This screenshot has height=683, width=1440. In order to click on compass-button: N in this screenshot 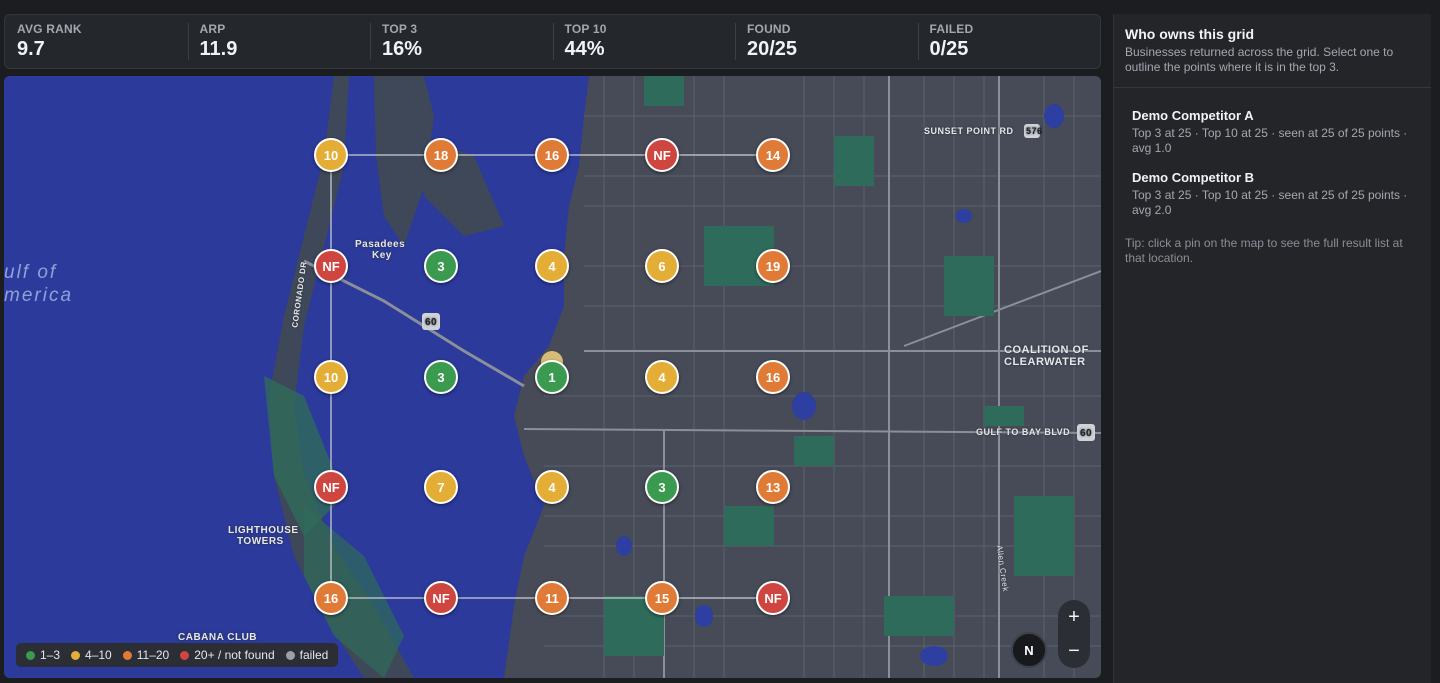, I will do `click(1029, 650)`.